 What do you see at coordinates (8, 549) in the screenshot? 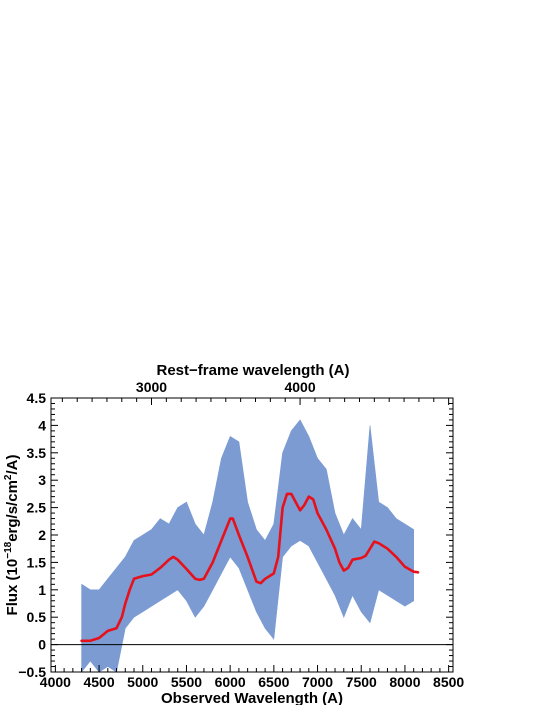
I see `y-axis-title-exponent: −18` at bounding box center [8, 549].